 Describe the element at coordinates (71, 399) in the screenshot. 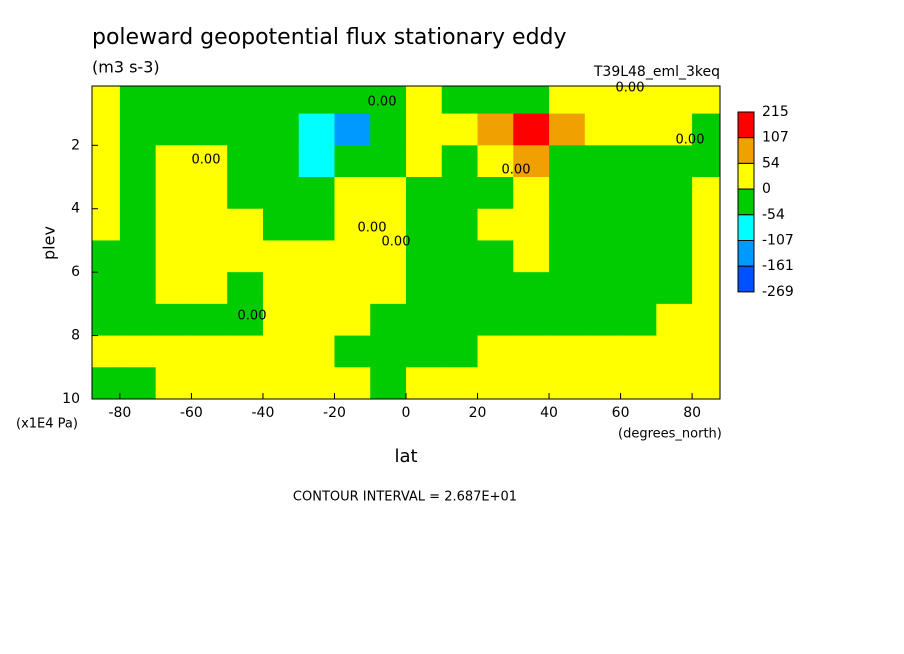

I see `y-tick-label: 10` at that location.